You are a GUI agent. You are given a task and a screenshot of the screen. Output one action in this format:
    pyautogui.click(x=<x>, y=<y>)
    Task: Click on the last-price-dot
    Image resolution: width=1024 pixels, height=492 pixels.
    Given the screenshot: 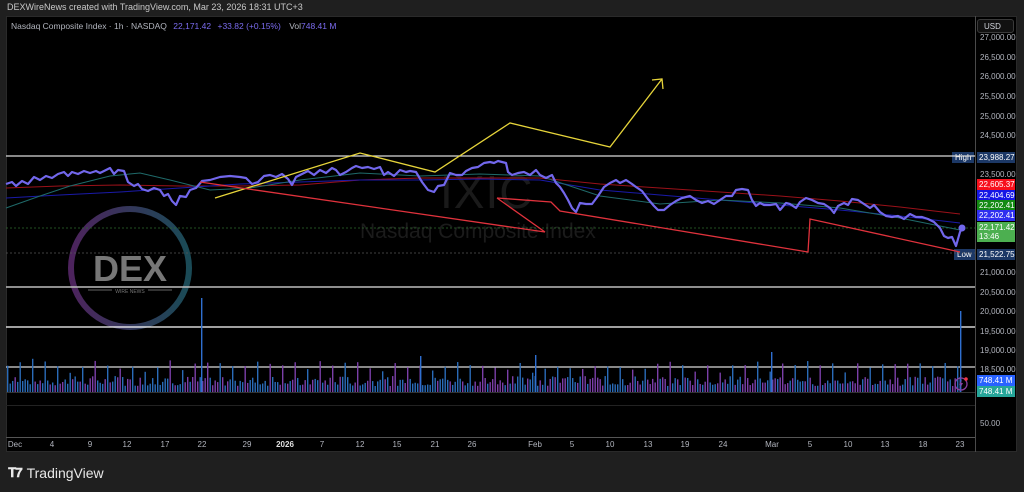 What is the action you would take?
    pyautogui.click(x=962, y=228)
    